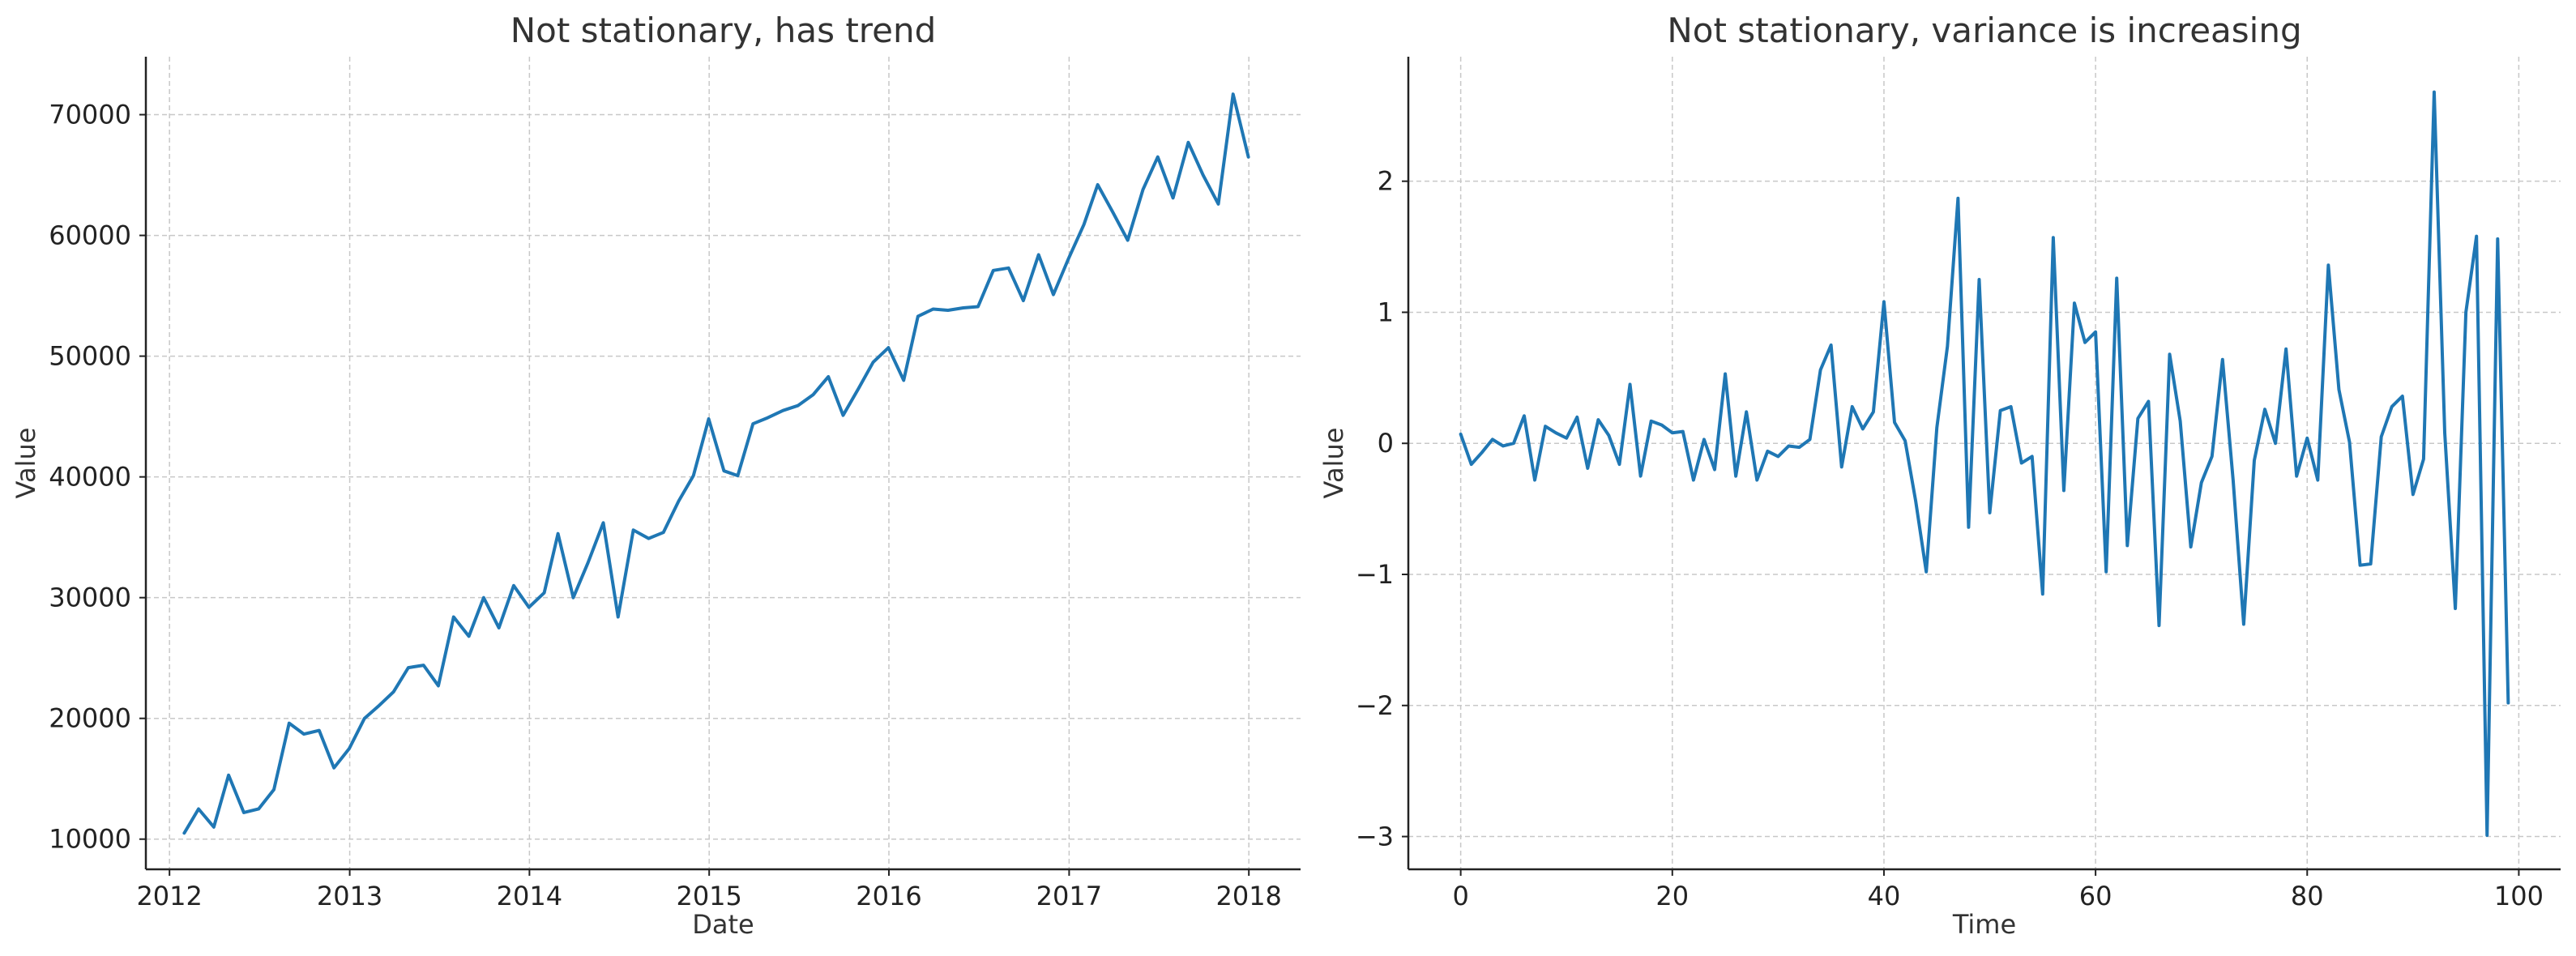  Describe the element at coordinates (1386, 443) in the screenshot. I see `variance-y-tick-label: 0` at that location.